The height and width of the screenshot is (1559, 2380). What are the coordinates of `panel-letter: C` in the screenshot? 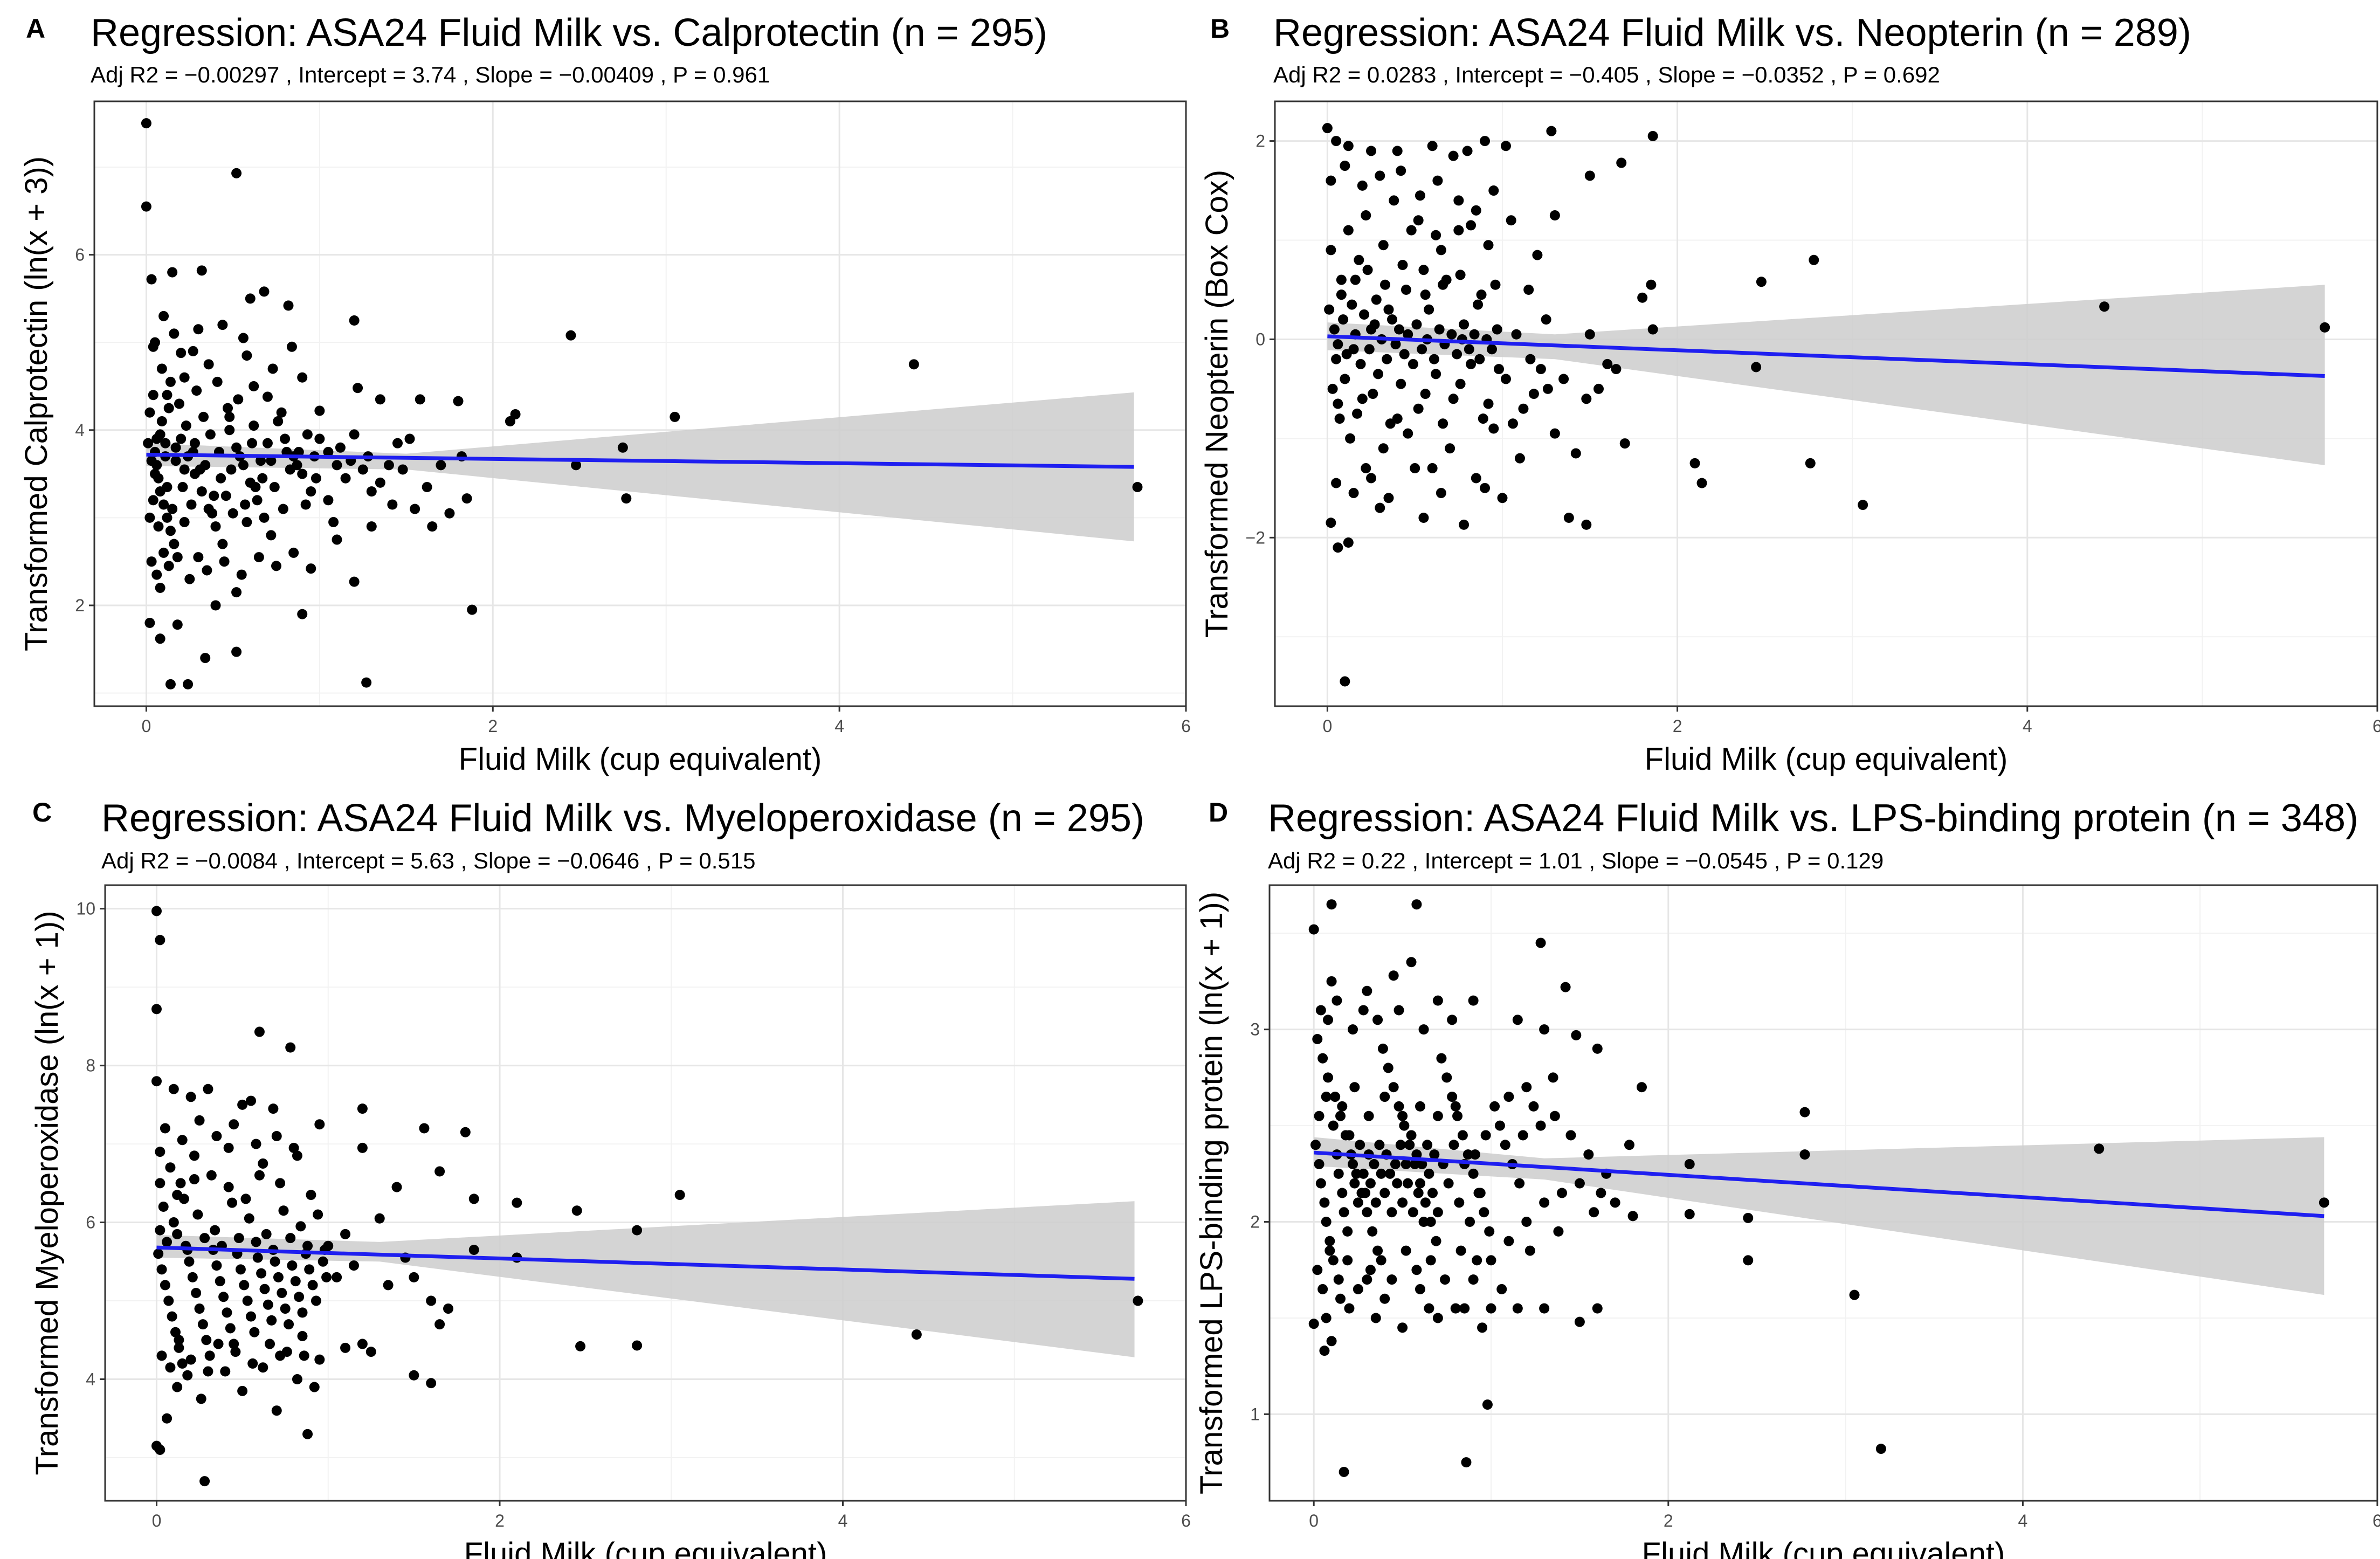 It's located at (42, 812).